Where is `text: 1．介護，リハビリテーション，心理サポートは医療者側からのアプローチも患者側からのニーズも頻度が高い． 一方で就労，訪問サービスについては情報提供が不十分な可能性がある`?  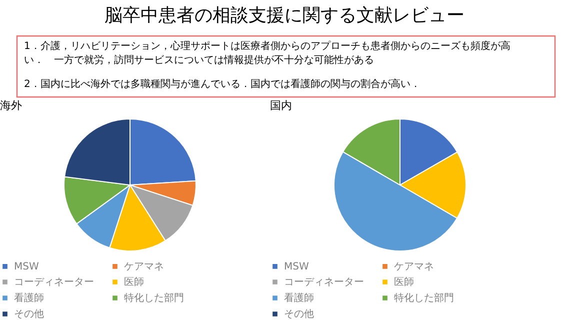
text: 1．介護，リハビリテーション，心理サポートは医療者側からのアプローチも患者側からのニーズも頻度が高い． 一方で就労，訪問サービスについては情報提供が不十分な可能性がある is located at coordinates (267, 53).